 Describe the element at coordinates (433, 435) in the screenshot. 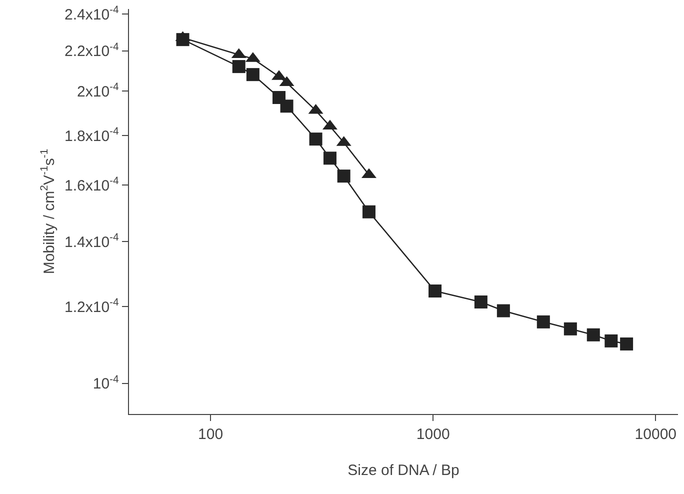

I see `x-tick-label: 1000` at that location.